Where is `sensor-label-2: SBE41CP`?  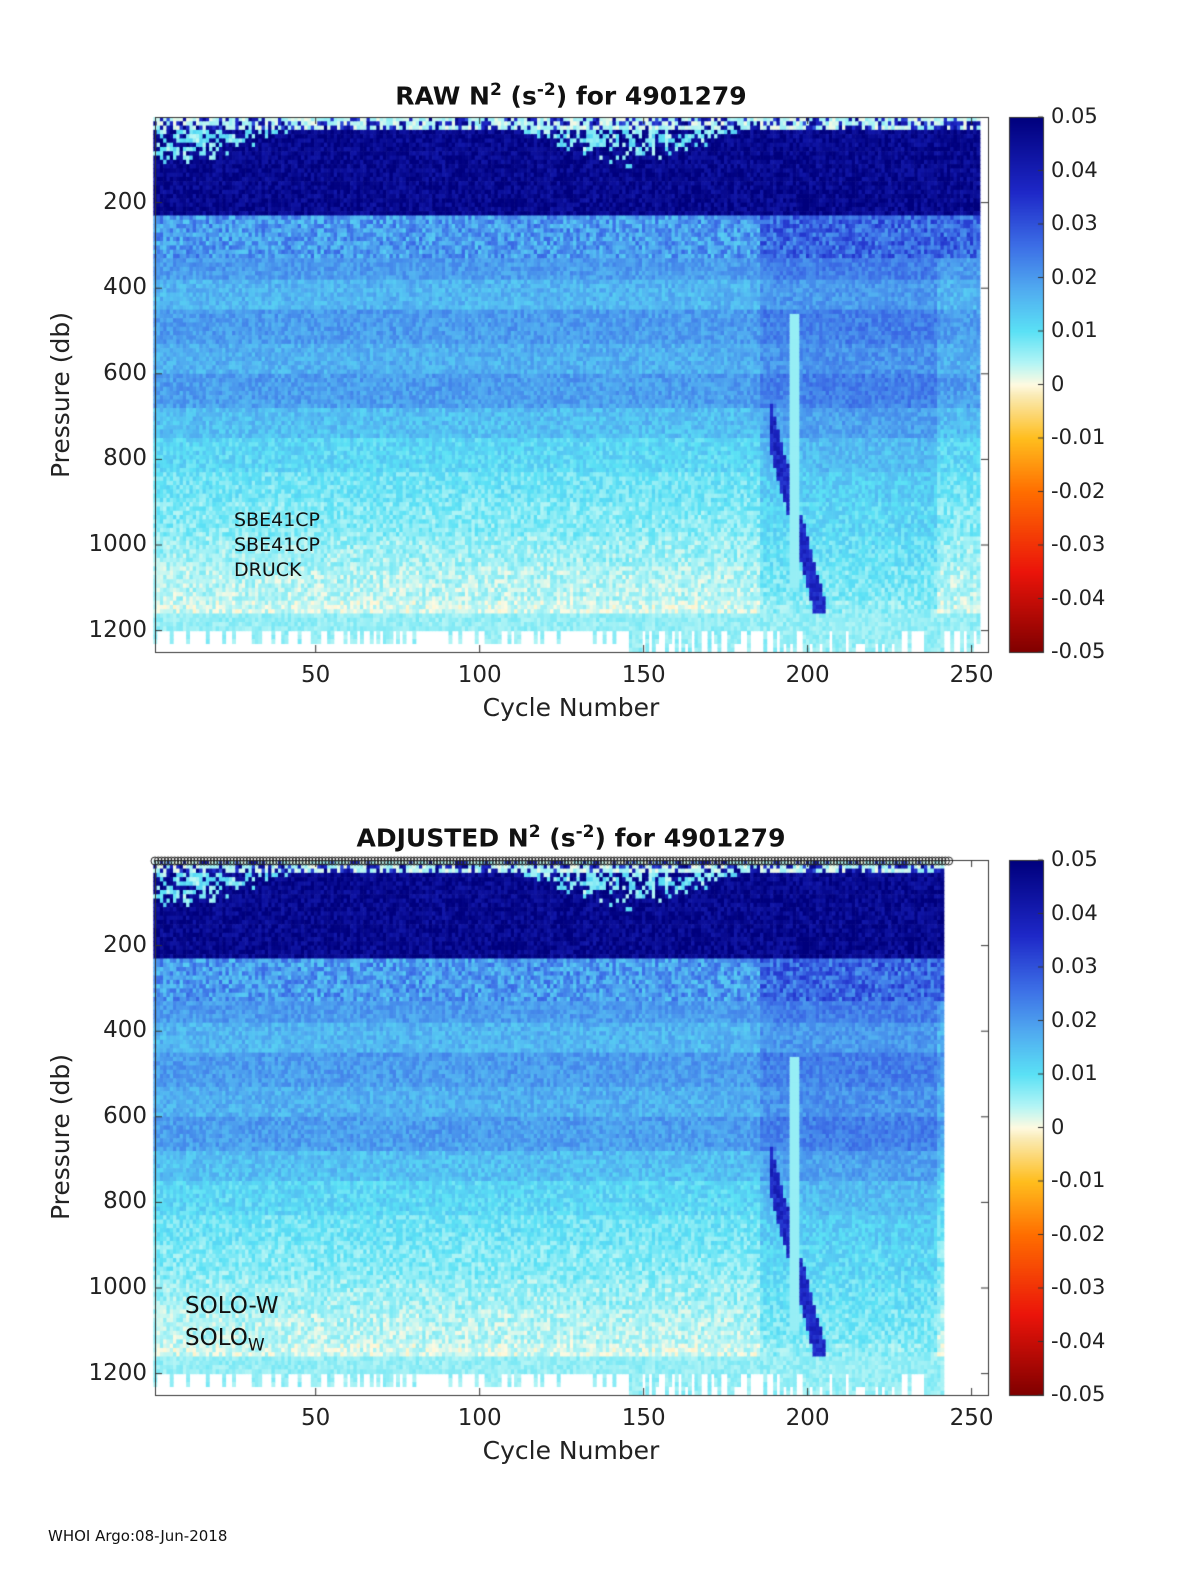
sensor-label-2: SBE41CP is located at coordinates (277, 545).